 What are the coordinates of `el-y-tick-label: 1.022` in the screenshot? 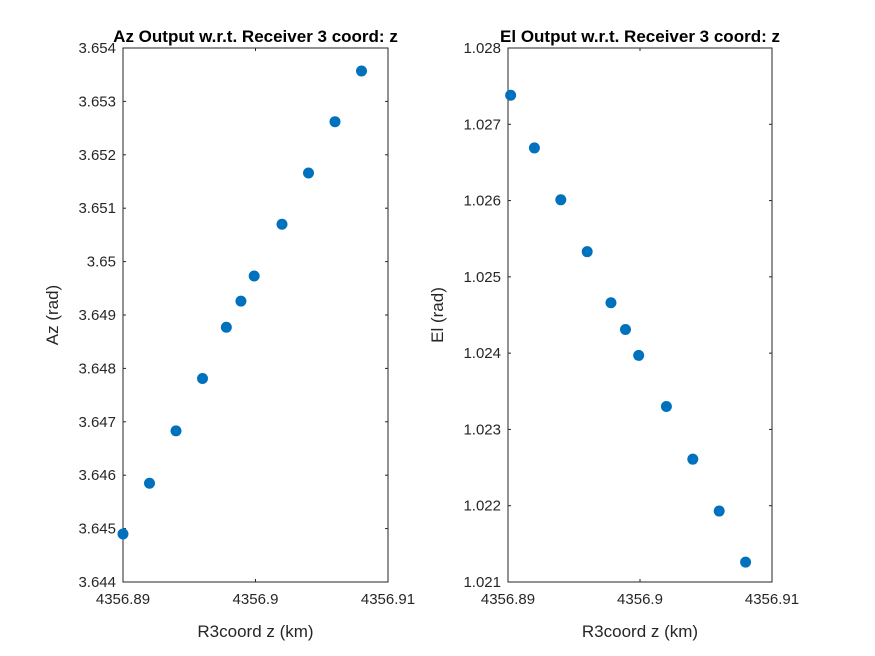 It's located at (482, 506).